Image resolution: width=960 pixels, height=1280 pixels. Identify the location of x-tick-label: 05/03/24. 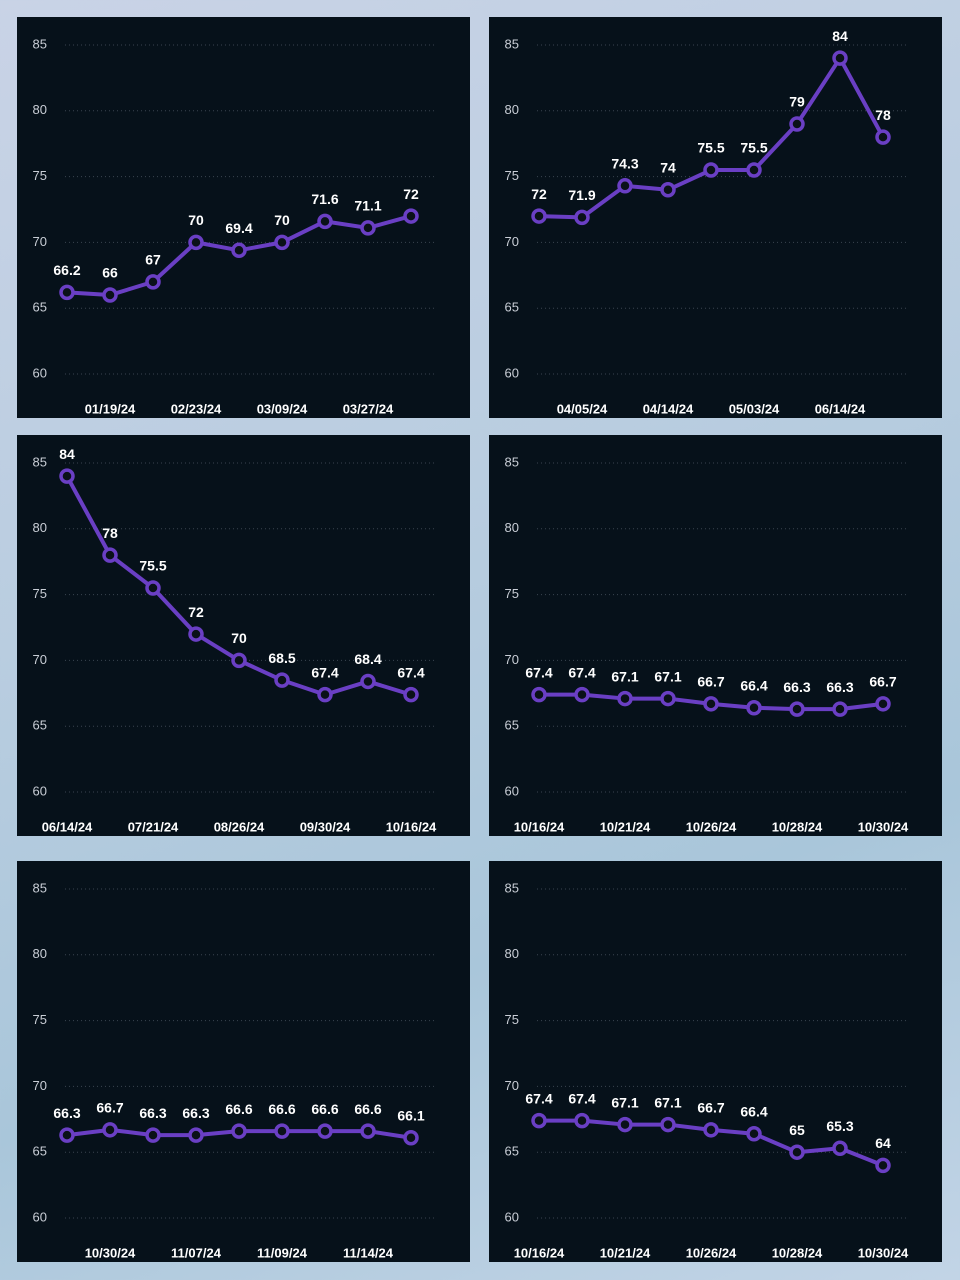
(754, 408).